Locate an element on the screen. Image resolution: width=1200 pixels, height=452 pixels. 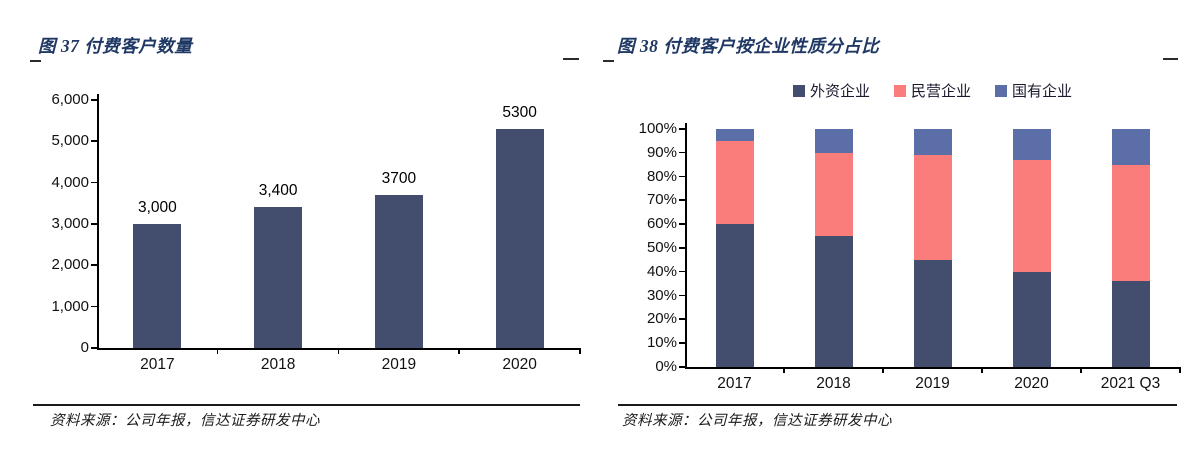
bar-2018 is located at coordinates (278, 277).